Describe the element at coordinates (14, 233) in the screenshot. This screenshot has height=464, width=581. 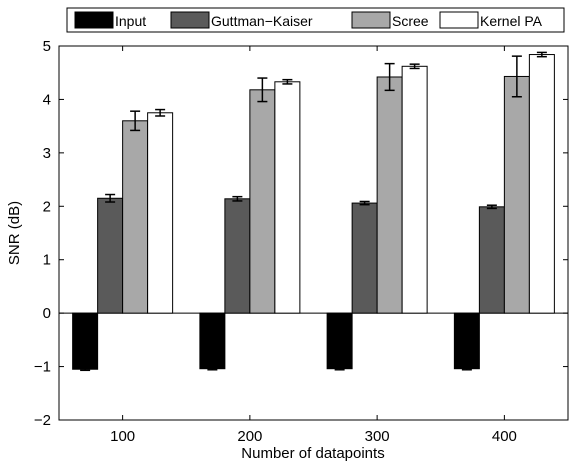
I see `y-axis-title: SNR (dB)` at that location.